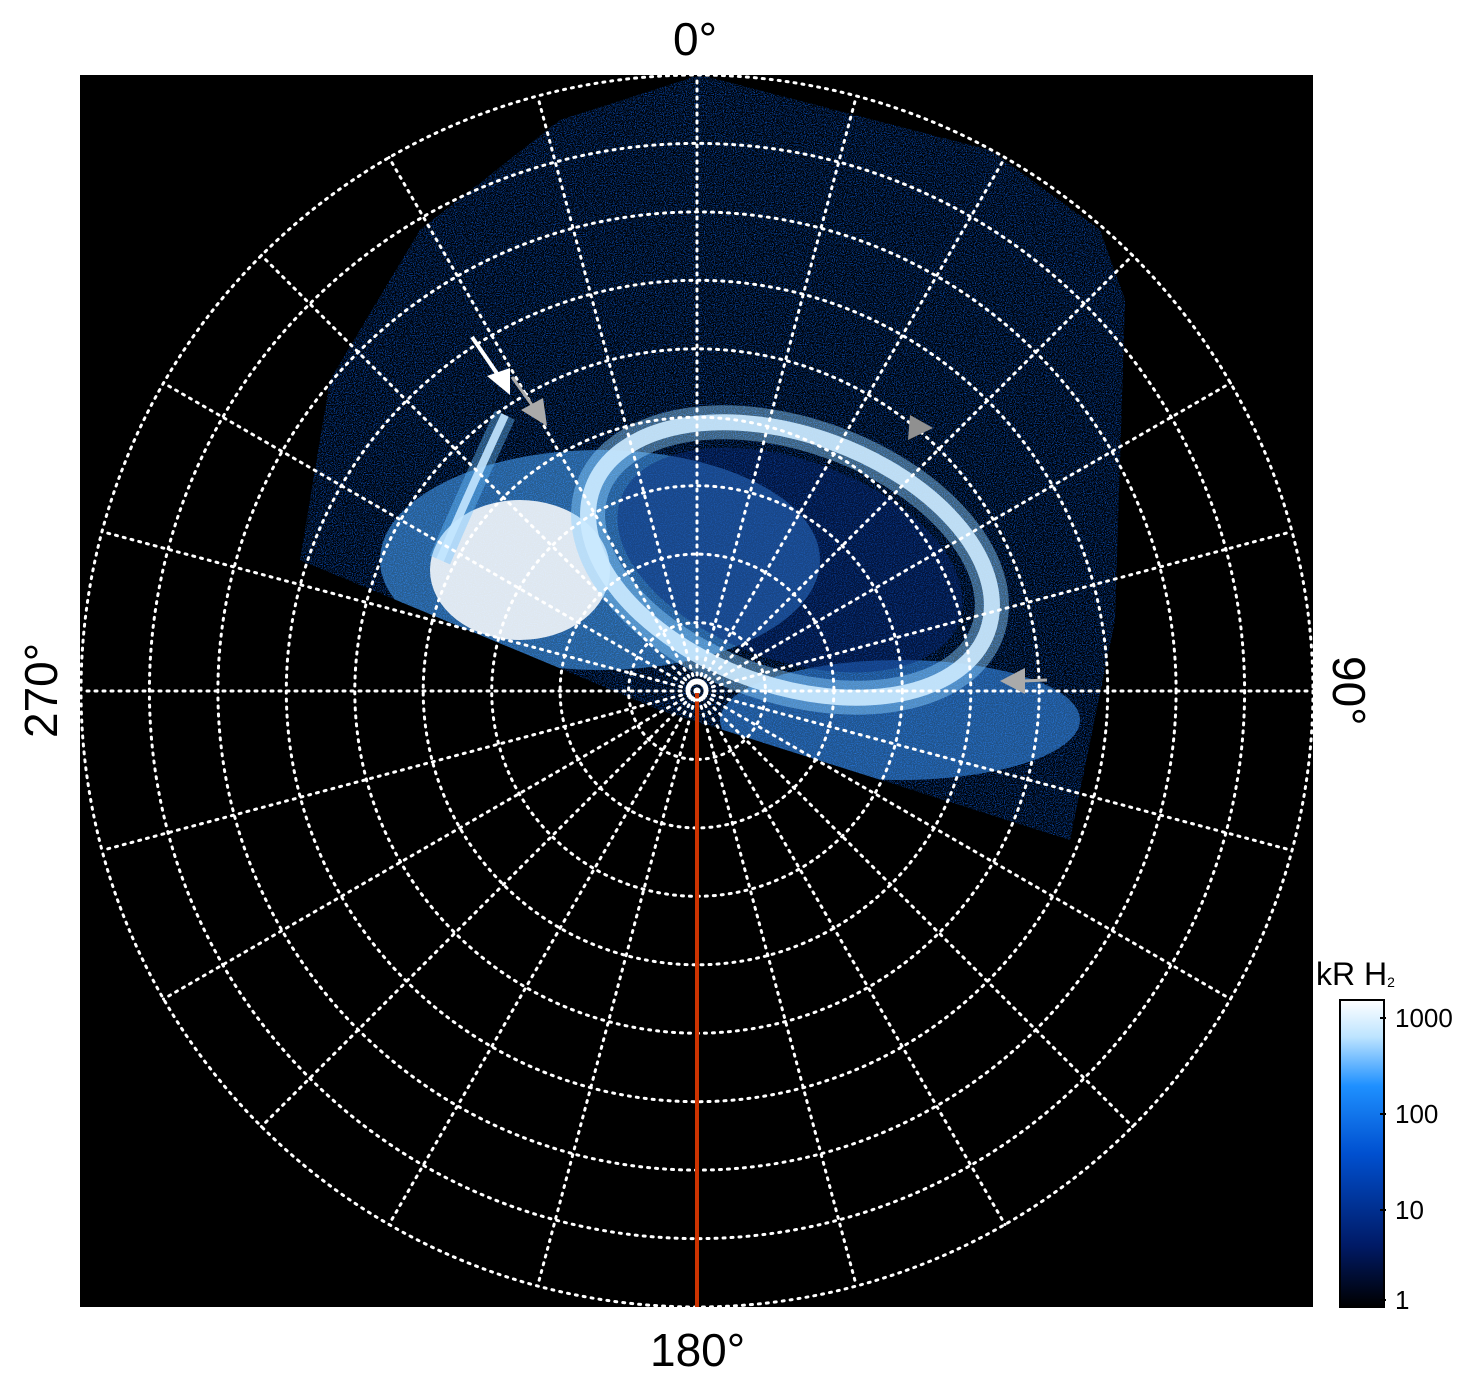  What do you see at coordinates (1349, 691) in the screenshot?
I see `angle-label-right: 90°` at bounding box center [1349, 691].